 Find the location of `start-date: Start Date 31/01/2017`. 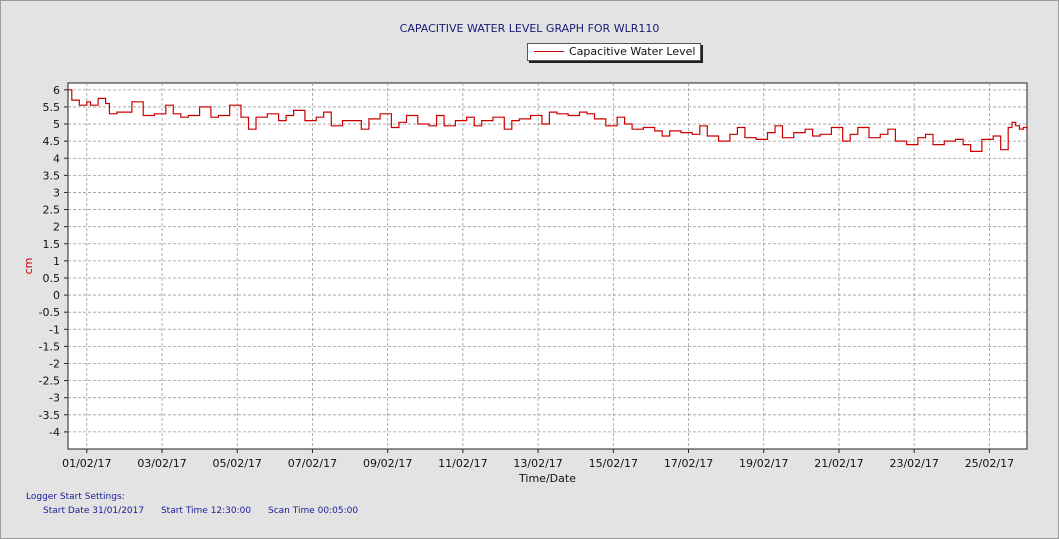

start-date: Start Date 31/01/2017 is located at coordinates (94, 511).